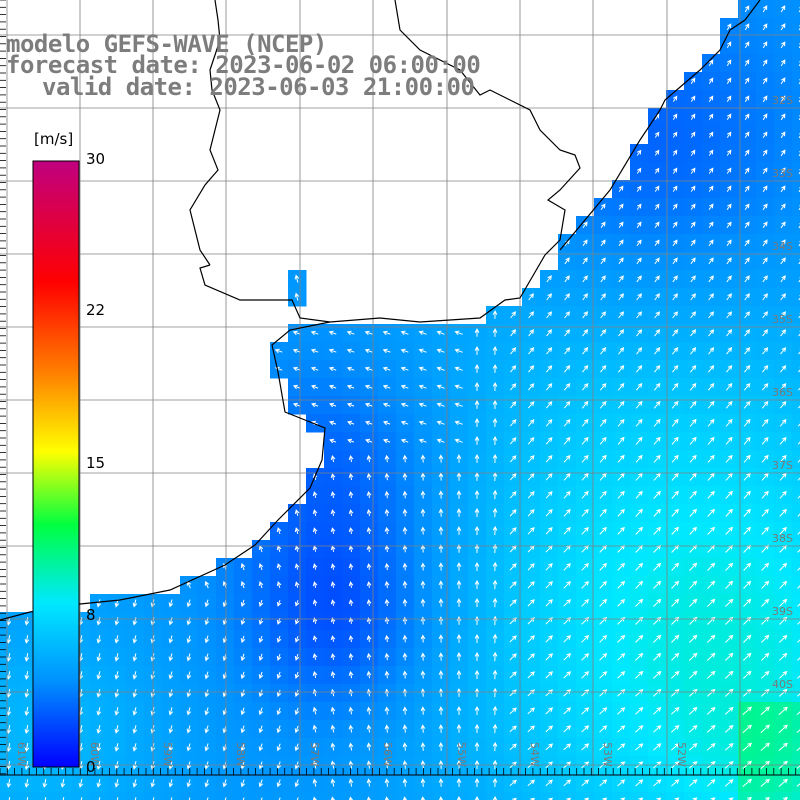  Describe the element at coordinates (96, 463) in the screenshot. I see `colorbar-tick-15: 15` at that location.